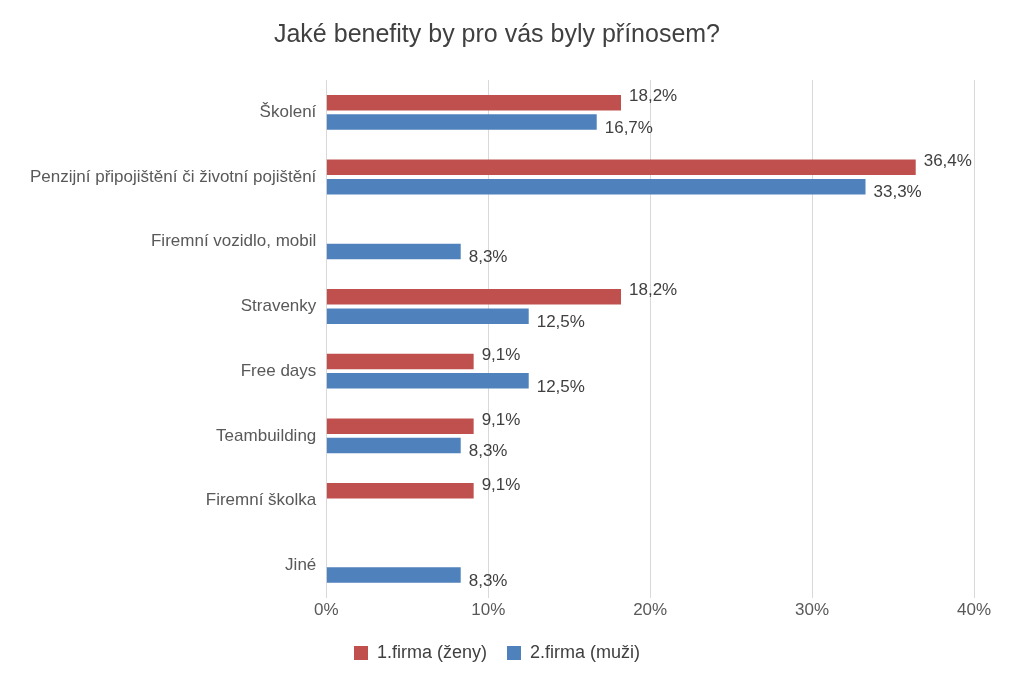  What do you see at coordinates (432, 651) in the screenshot?
I see `legend-label: 1.firma (ženy)` at bounding box center [432, 651].